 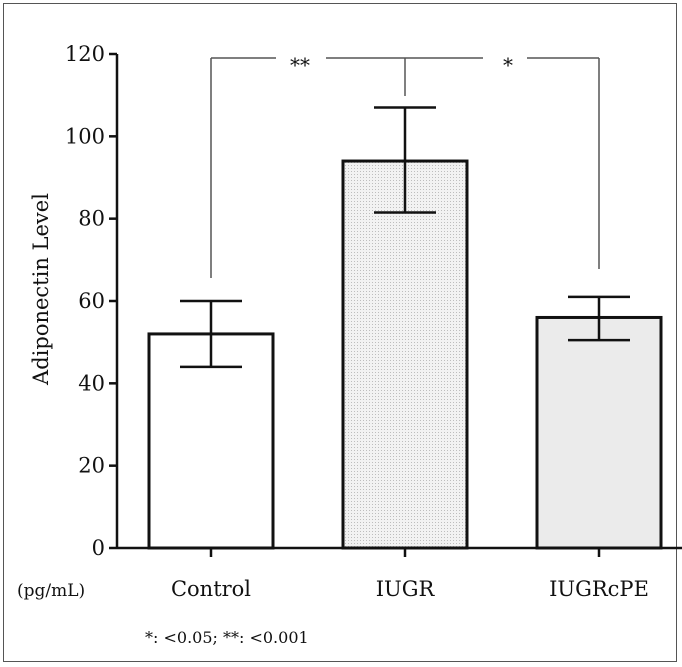 I want to click on y-axis-label: Adiponectin Level, so click(x=41, y=289).